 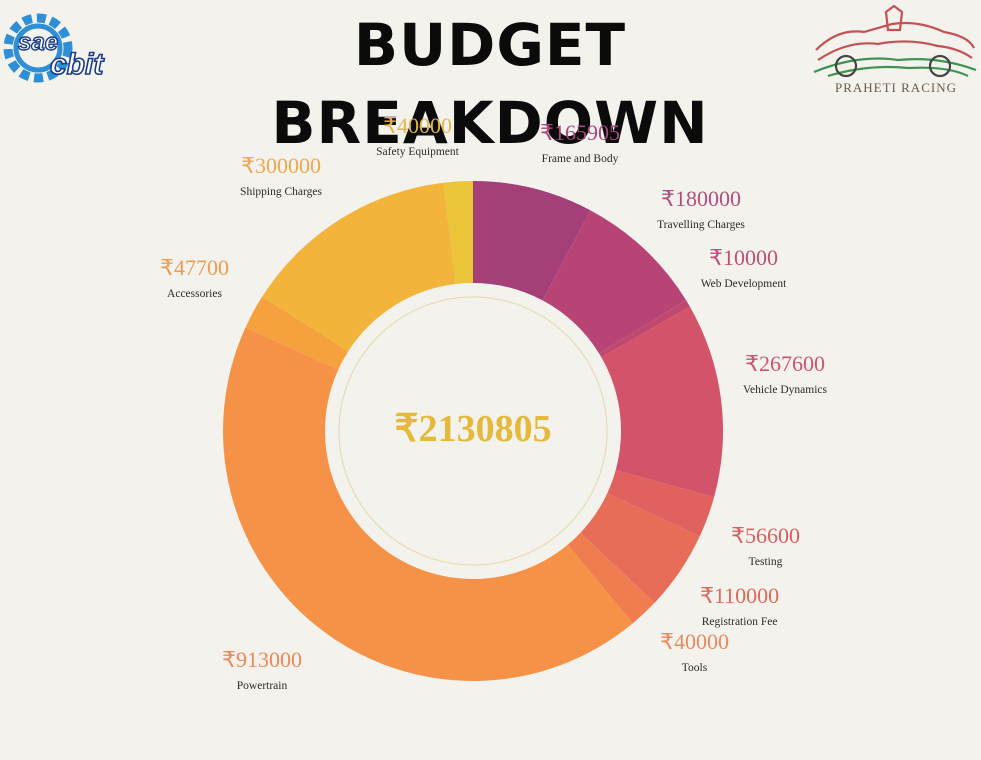 I want to click on sae-cbit-logo: sae cbit, so click(x=54, y=48).